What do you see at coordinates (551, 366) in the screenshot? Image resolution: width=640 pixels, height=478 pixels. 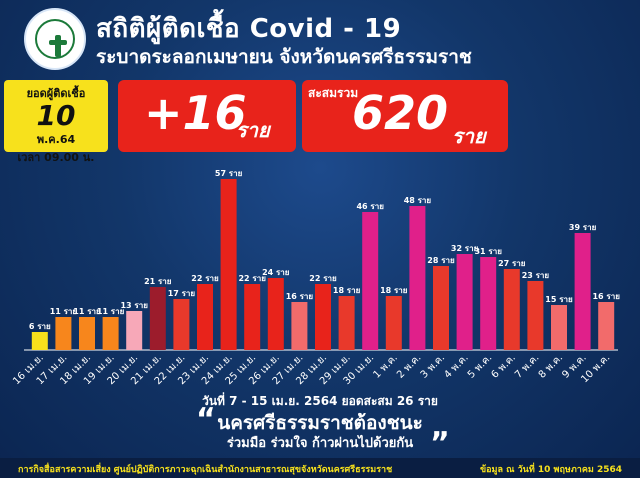 I see `x-tick-label: 8 พ.ค.` at bounding box center [551, 366].